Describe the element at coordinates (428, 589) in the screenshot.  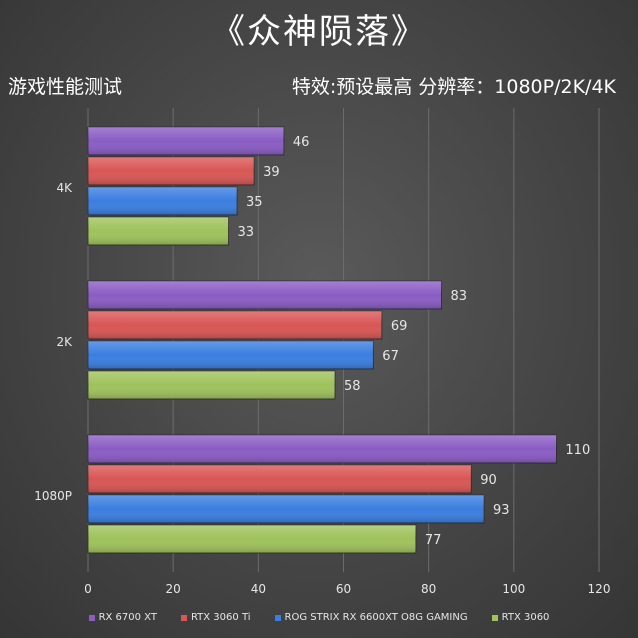
I see `x-tick-label: 80` at that location.